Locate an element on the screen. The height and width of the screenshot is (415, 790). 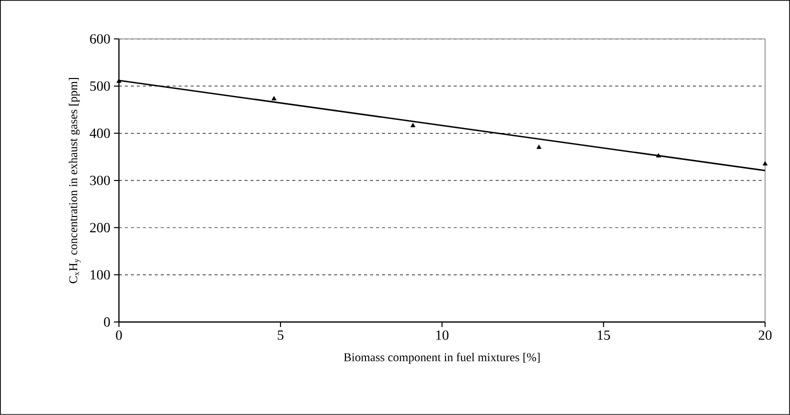
x-axis-title: Biomass component in fuel mixtures [%] is located at coordinates (442, 358).